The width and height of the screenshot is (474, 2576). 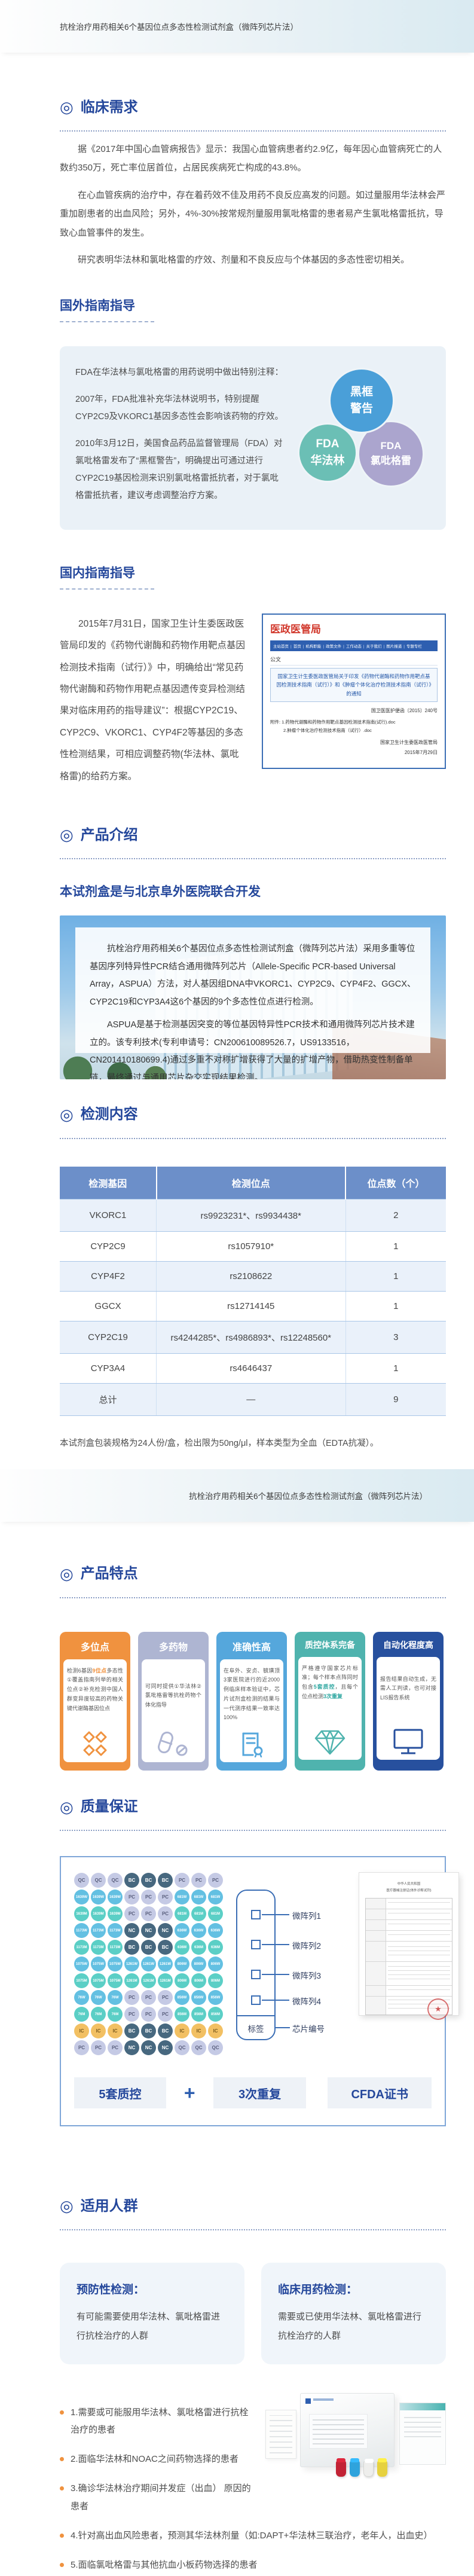 I want to click on cfda-certificate: 中华人民共和国 医疗器械注册证(体外诊断试剂), so click(x=408, y=1946).